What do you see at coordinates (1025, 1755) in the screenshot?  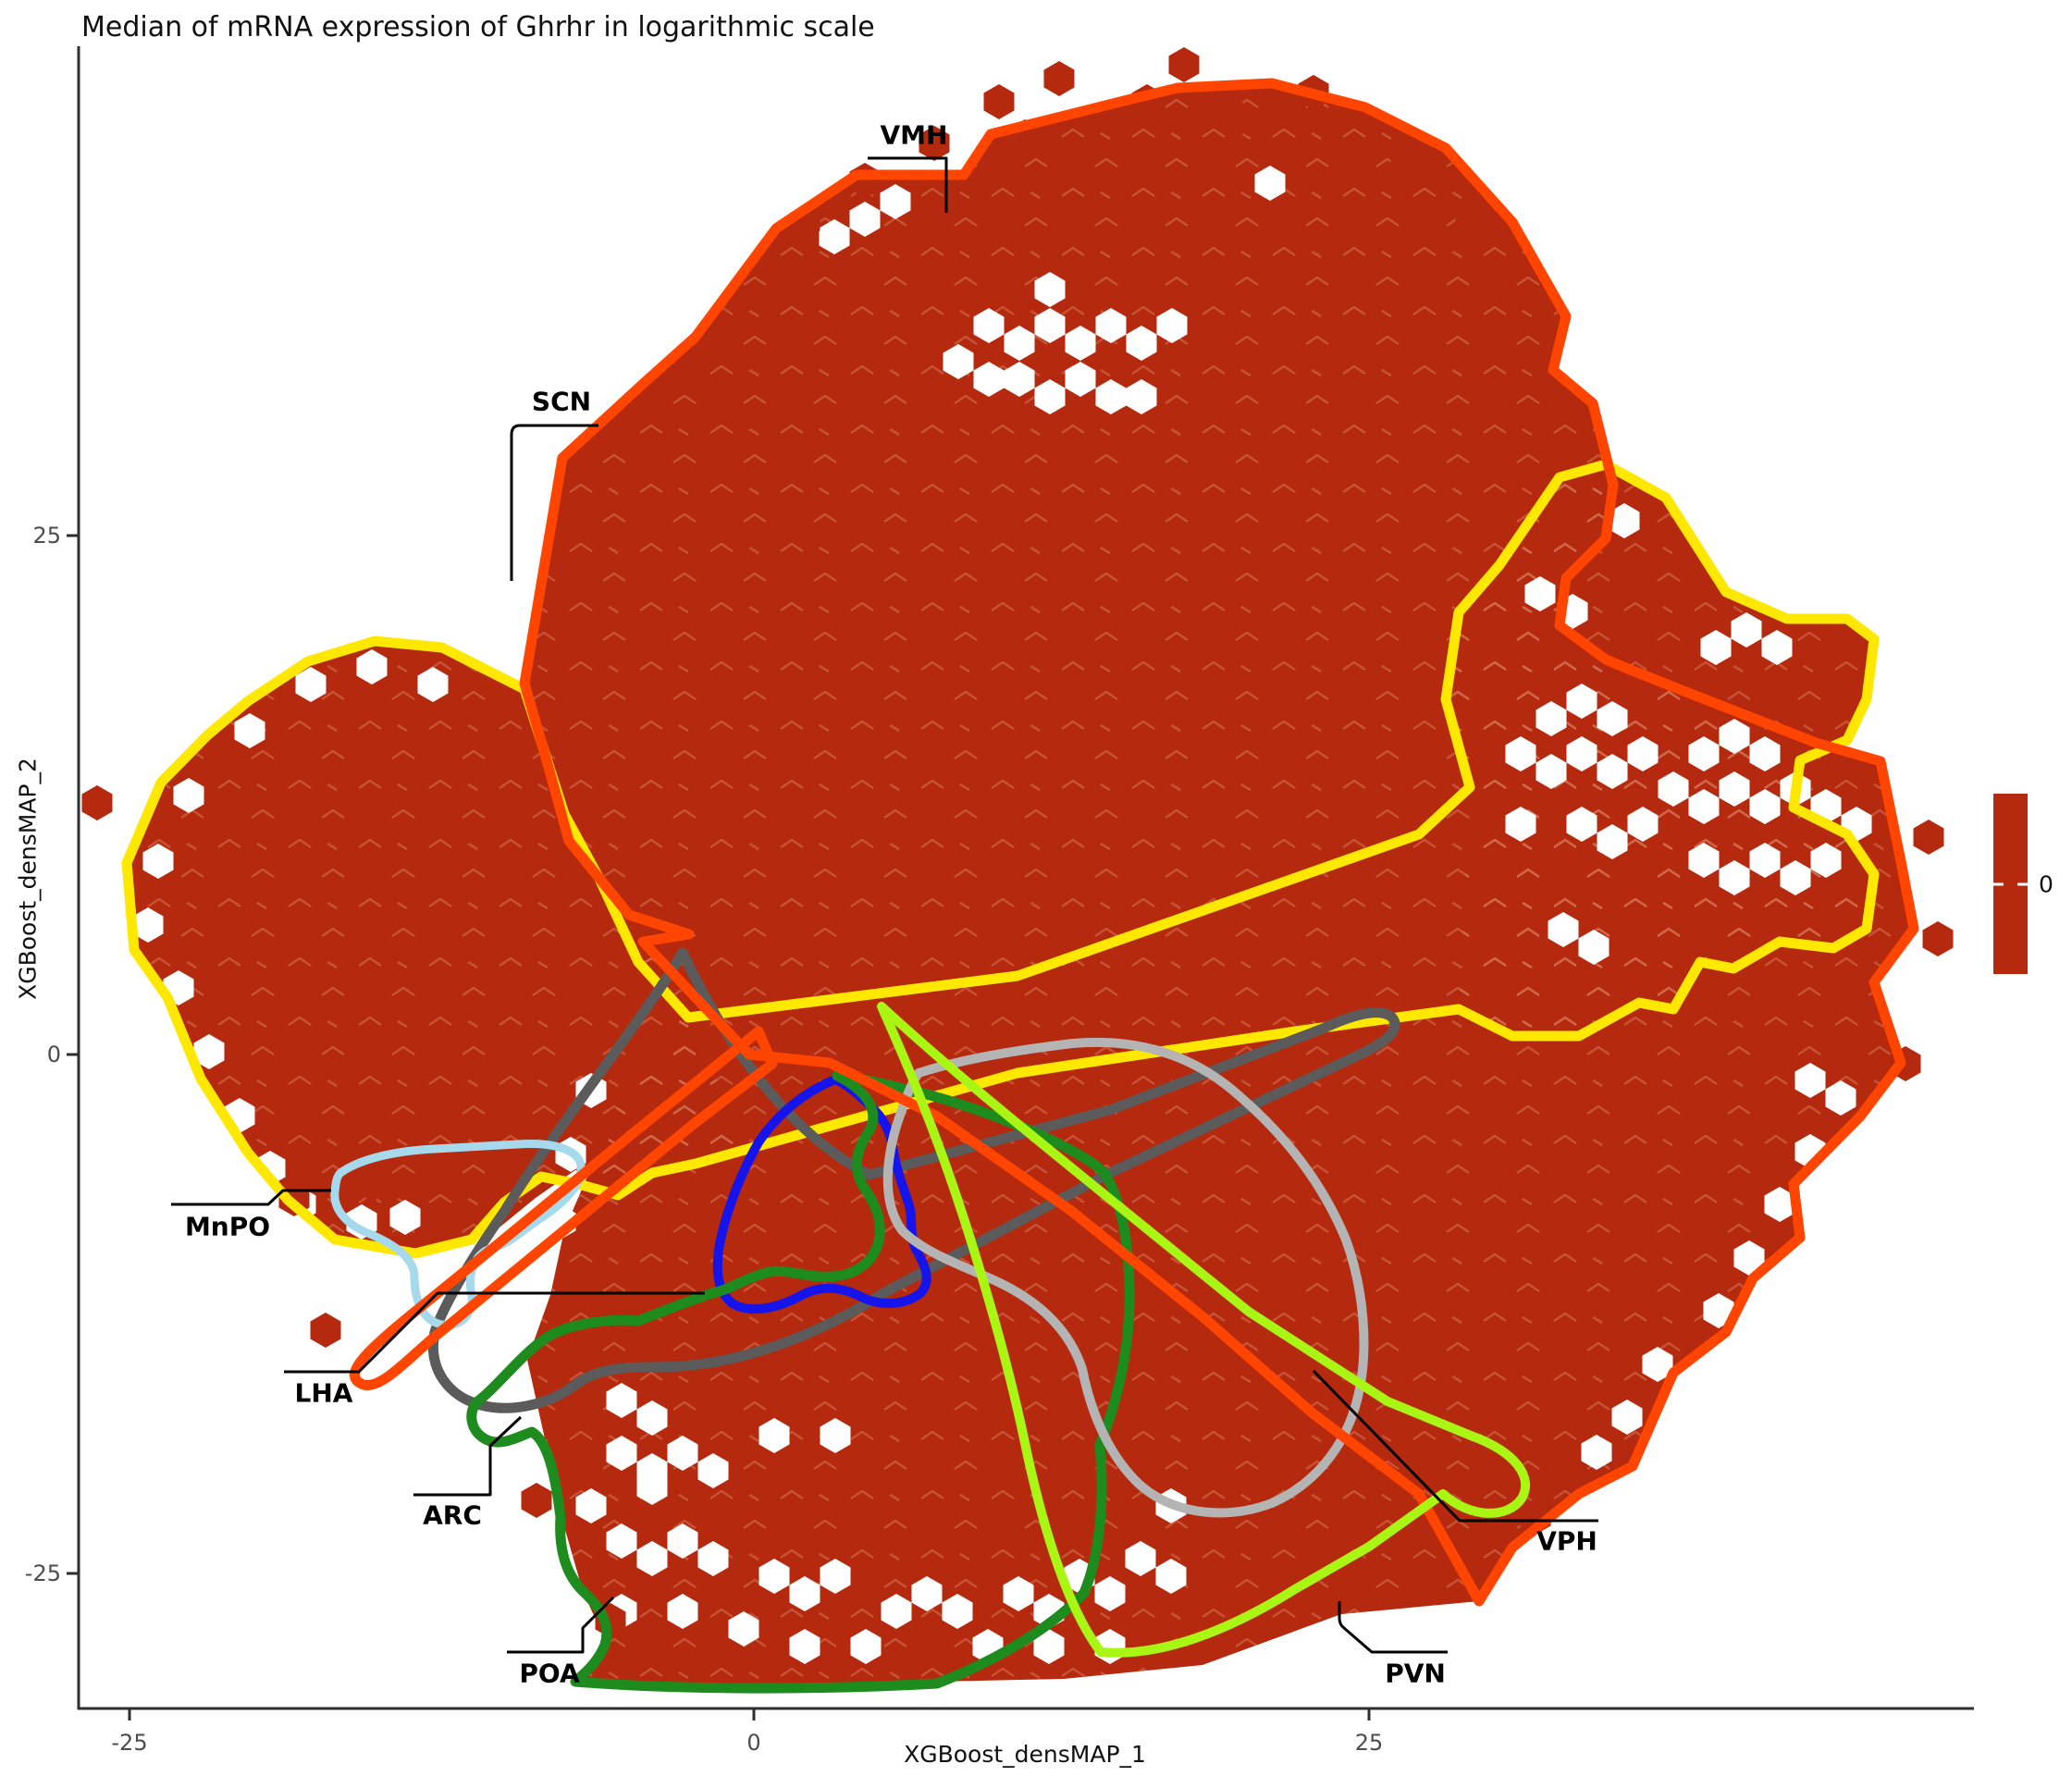 I see `x-axis-title: XGBoost_densMAP_1` at bounding box center [1025, 1755].